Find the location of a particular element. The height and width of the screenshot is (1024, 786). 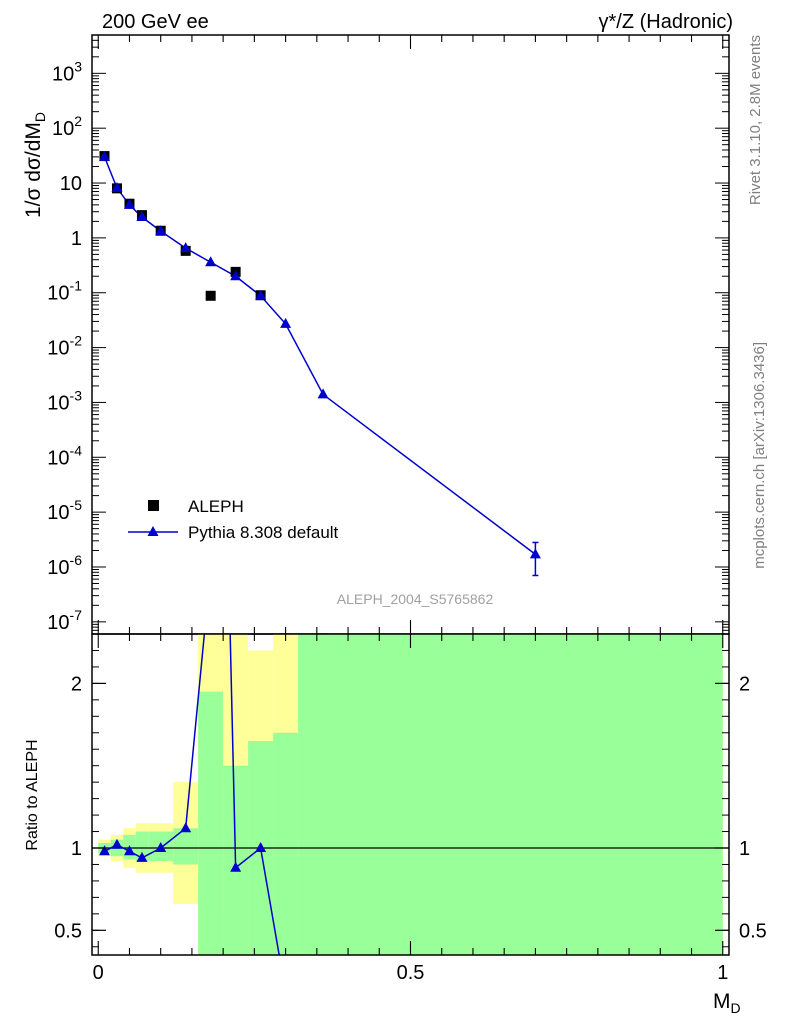

main-y-tick-label: 10⁻¹ is located at coordinates (64, 291).